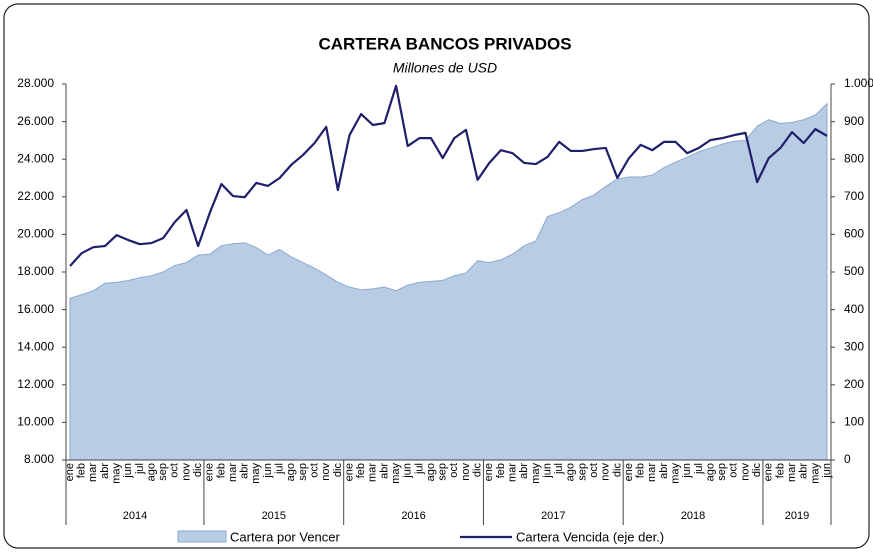 This screenshot has width=873, height=557. I want to click on y-tick-label: 18.000, so click(35, 271).